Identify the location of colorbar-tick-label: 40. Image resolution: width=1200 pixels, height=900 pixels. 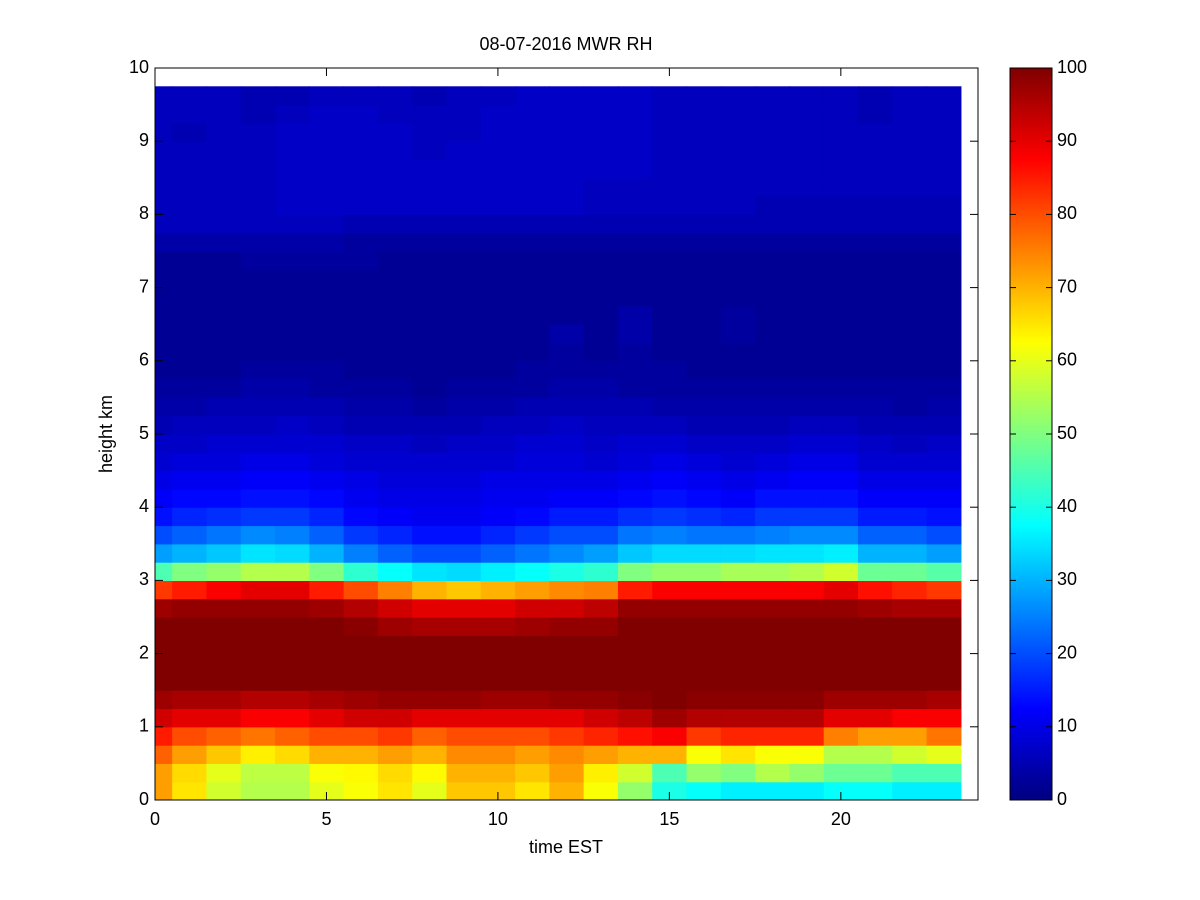
(1067, 506).